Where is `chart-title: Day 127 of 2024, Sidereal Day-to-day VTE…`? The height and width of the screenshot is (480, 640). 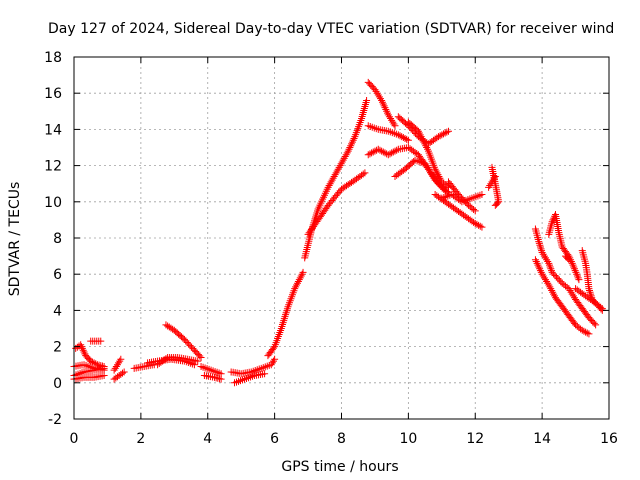 chart-title: Day 127 of 2024, Sidereal Day-to-day VTE… is located at coordinates (331, 29).